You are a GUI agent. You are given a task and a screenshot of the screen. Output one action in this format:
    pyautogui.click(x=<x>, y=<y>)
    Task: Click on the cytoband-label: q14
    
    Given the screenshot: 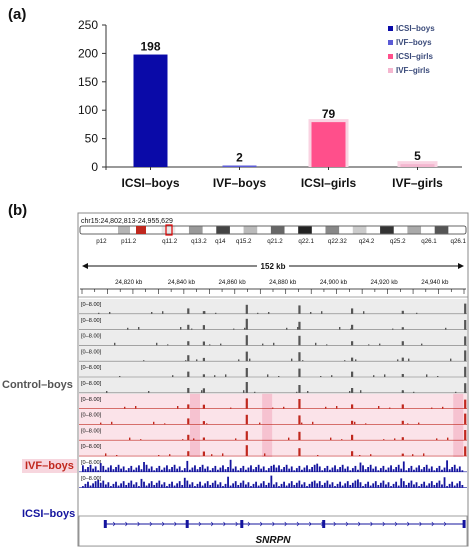 What is the action you would take?
    pyautogui.click(x=220, y=241)
    